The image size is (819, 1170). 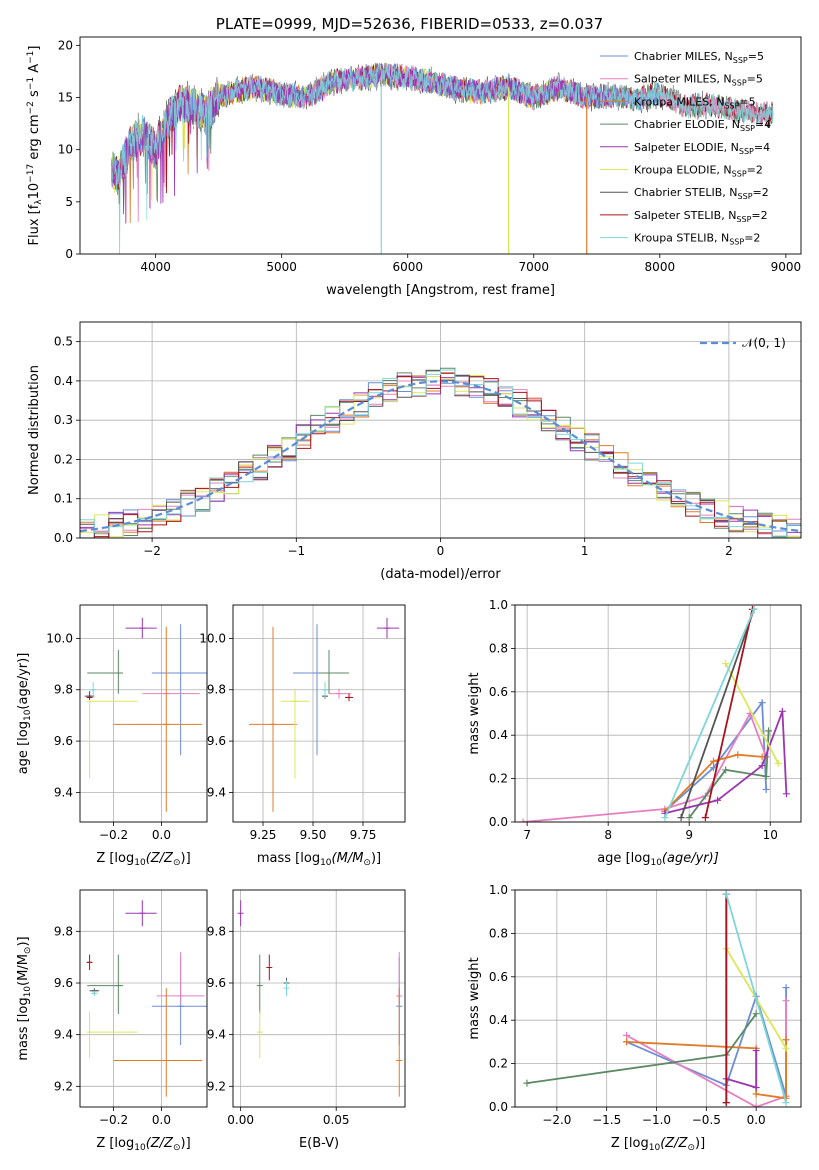 What do you see at coordinates (764, 343) in the screenshot?
I see `legend-entry: 𝒩(0, 1)` at bounding box center [764, 343].